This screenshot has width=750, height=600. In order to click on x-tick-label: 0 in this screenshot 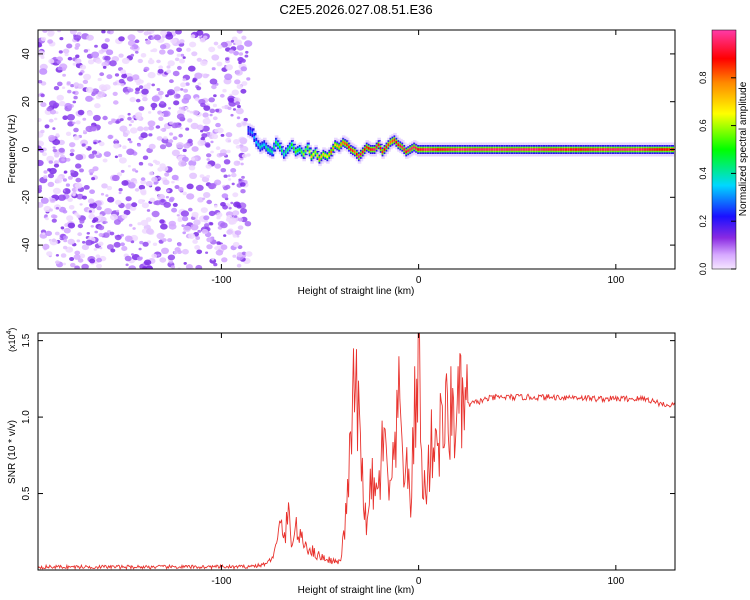, I will do `click(419, 280)`.